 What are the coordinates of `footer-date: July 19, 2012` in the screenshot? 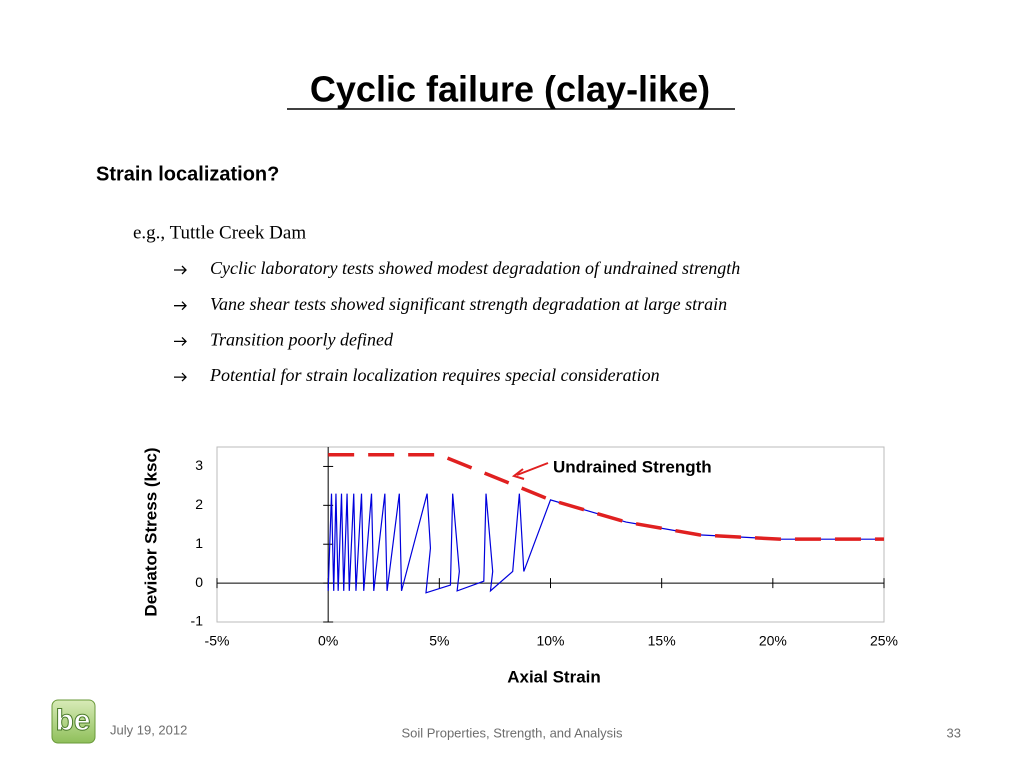 It's located at (148, 729).